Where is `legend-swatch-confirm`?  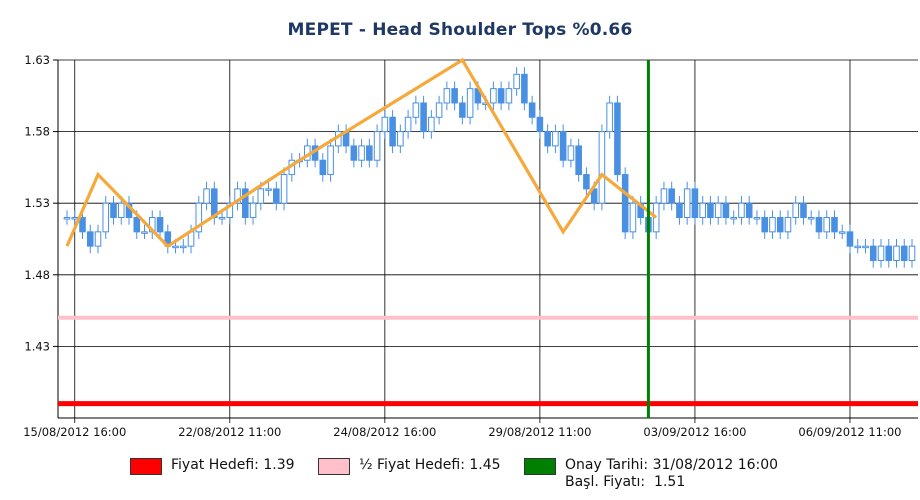
legend-swatch-confirm is located at coordinates (540, 466).